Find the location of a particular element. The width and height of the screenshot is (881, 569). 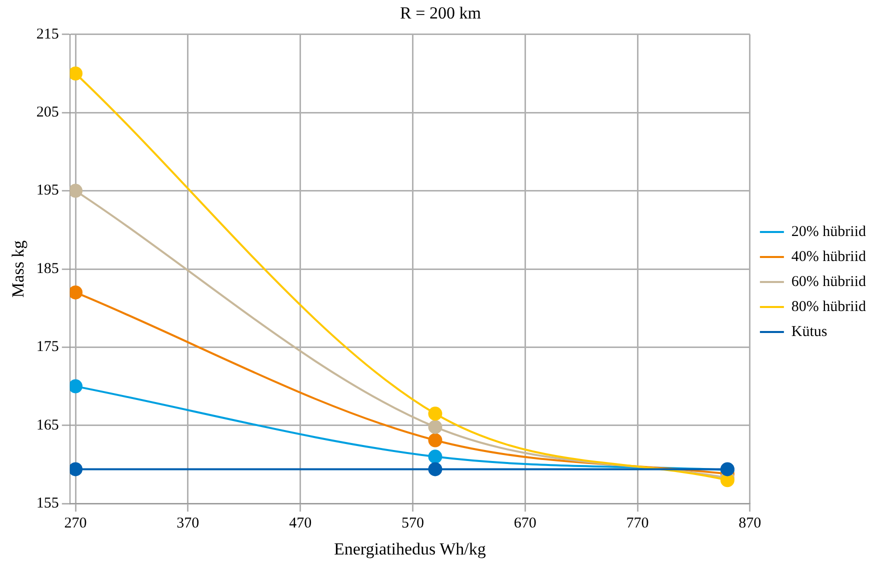

y-tick-label: 175 is located at coordinates (47, 347).